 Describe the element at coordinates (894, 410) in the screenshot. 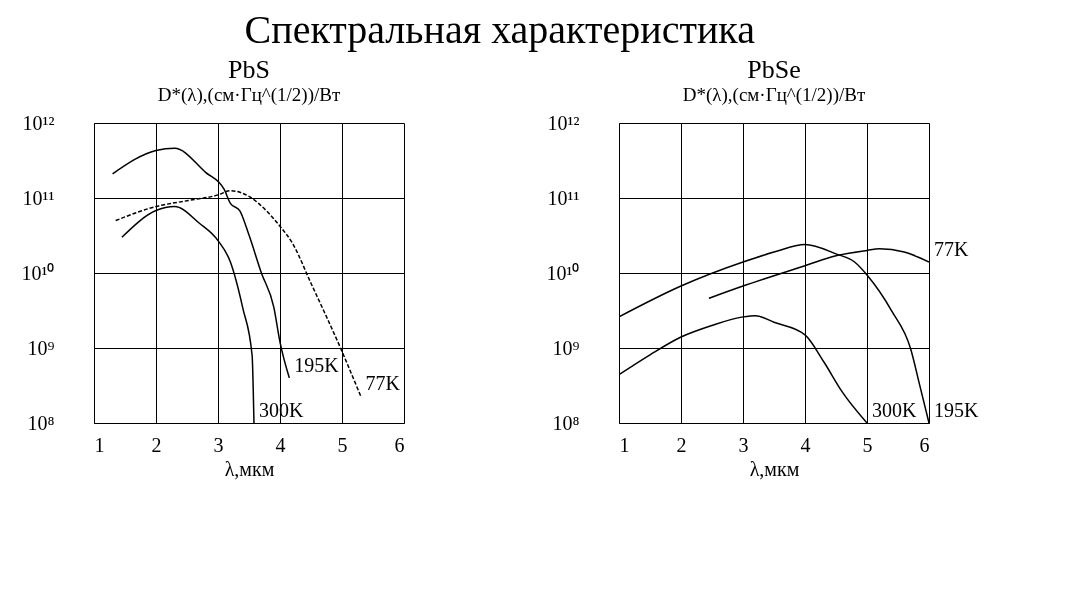

I see `series-label: 300K` at that location.